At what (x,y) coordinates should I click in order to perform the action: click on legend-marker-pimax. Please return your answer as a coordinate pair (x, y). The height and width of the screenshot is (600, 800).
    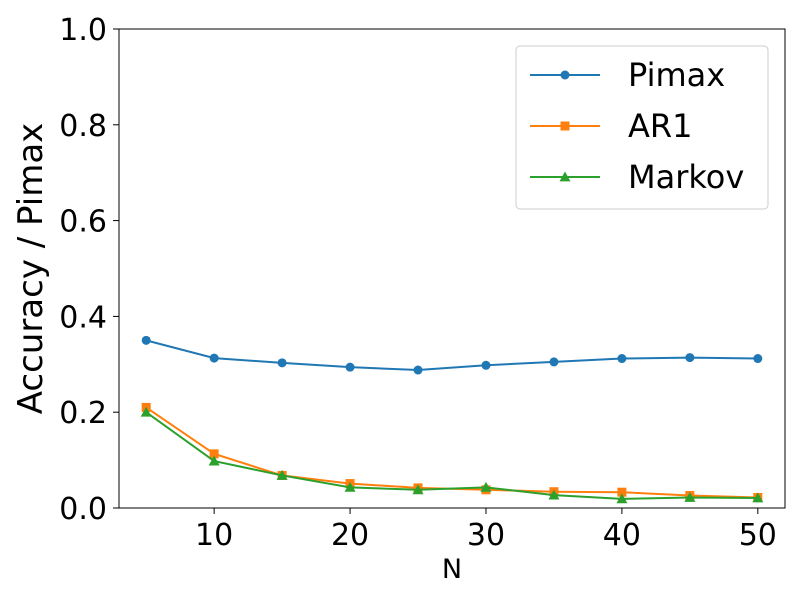
    Looking at the image, I should click on (565, 75).